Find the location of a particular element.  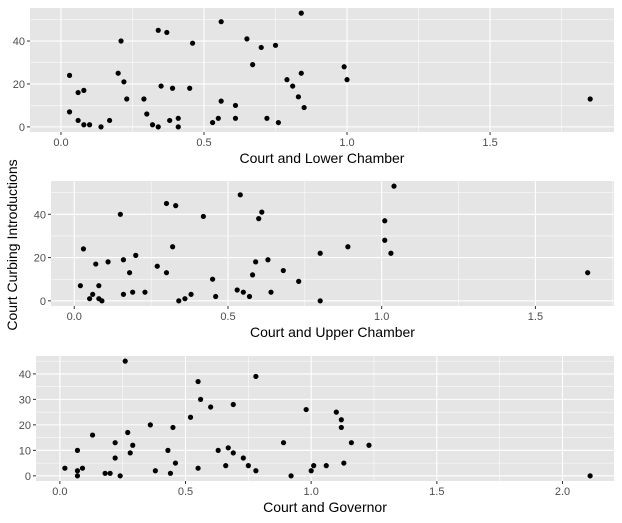

x-tick-label: 0.5 is located at coordinates (203, 143).